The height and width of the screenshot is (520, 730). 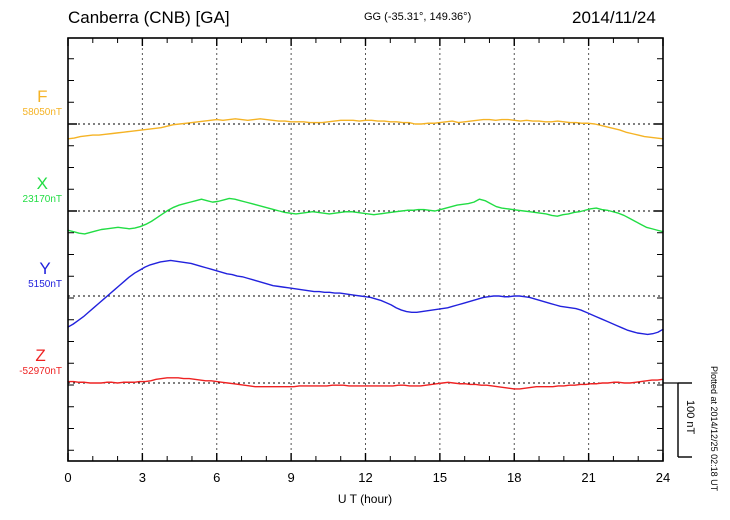 I want to click on component-letter-y: Y, so click(x=45, y=268).